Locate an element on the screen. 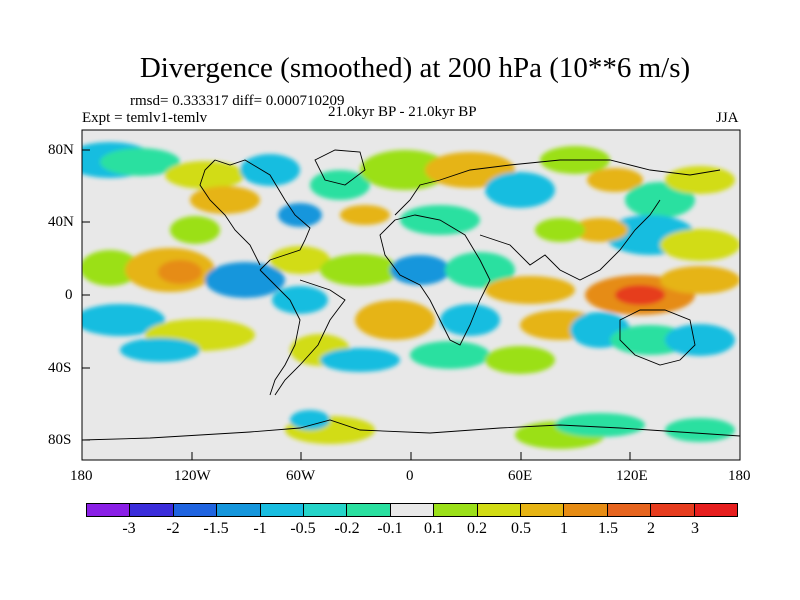 The height and width of the screenshot is (600, 800). greenland-coast is located at coordinates (340, 167).